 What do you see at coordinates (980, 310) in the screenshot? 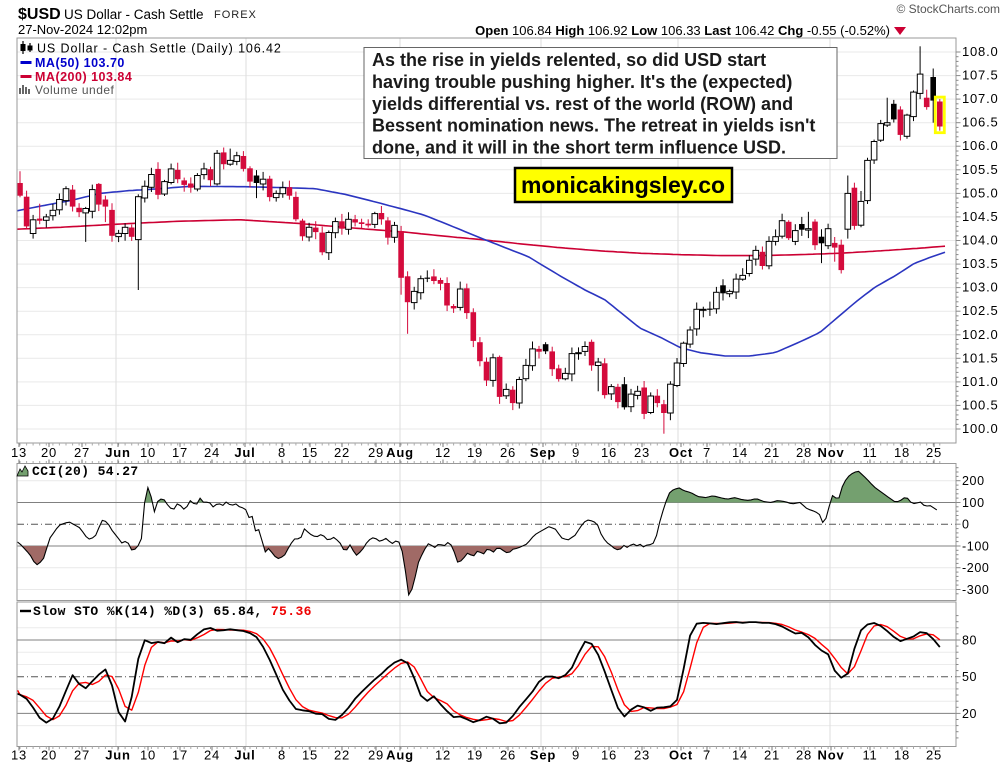
I see `svg-text: 102.5` at bounding box center [980, 310].